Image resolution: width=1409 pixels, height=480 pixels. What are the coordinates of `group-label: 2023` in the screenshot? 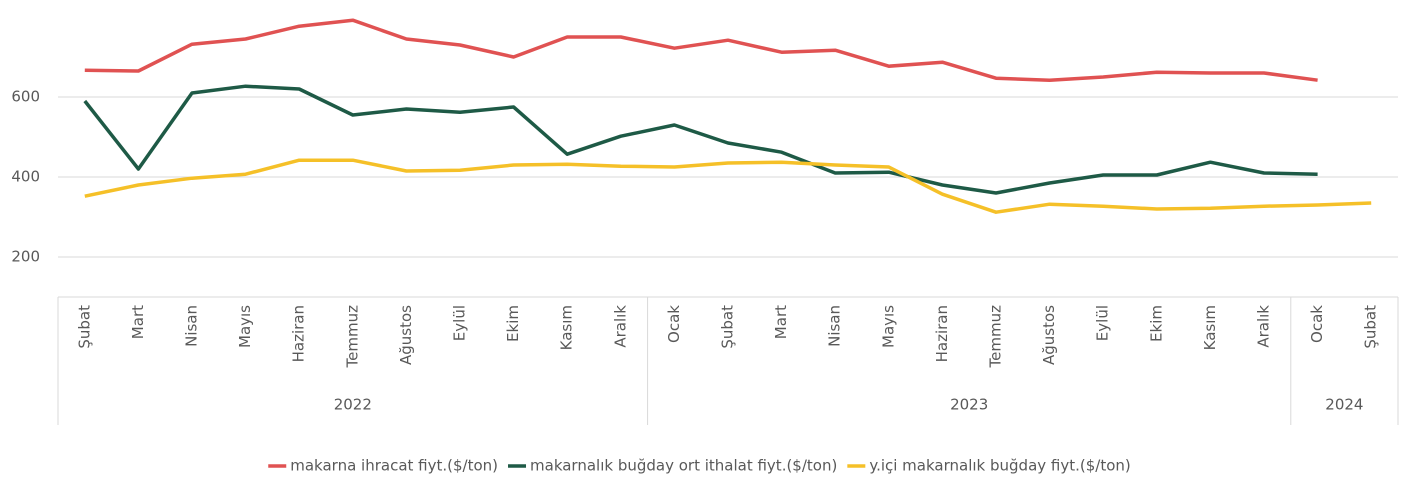 It's located at (969, 405).